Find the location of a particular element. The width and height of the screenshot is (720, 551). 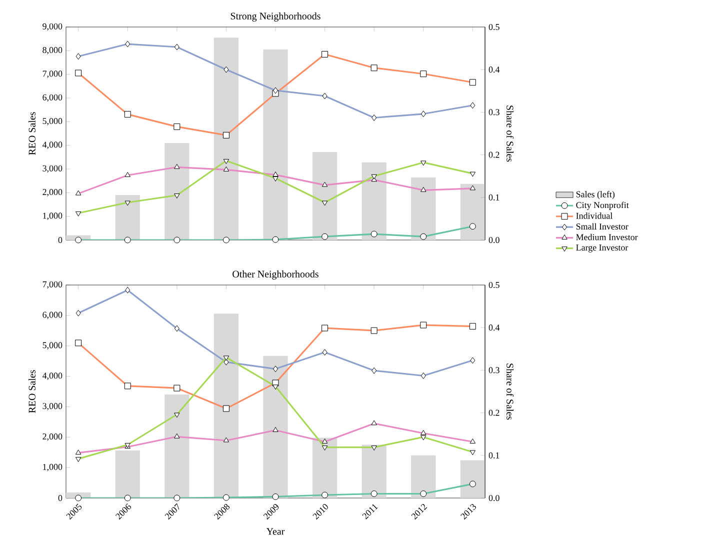

x-axis-title: Year is located at coordinates (275, 531).